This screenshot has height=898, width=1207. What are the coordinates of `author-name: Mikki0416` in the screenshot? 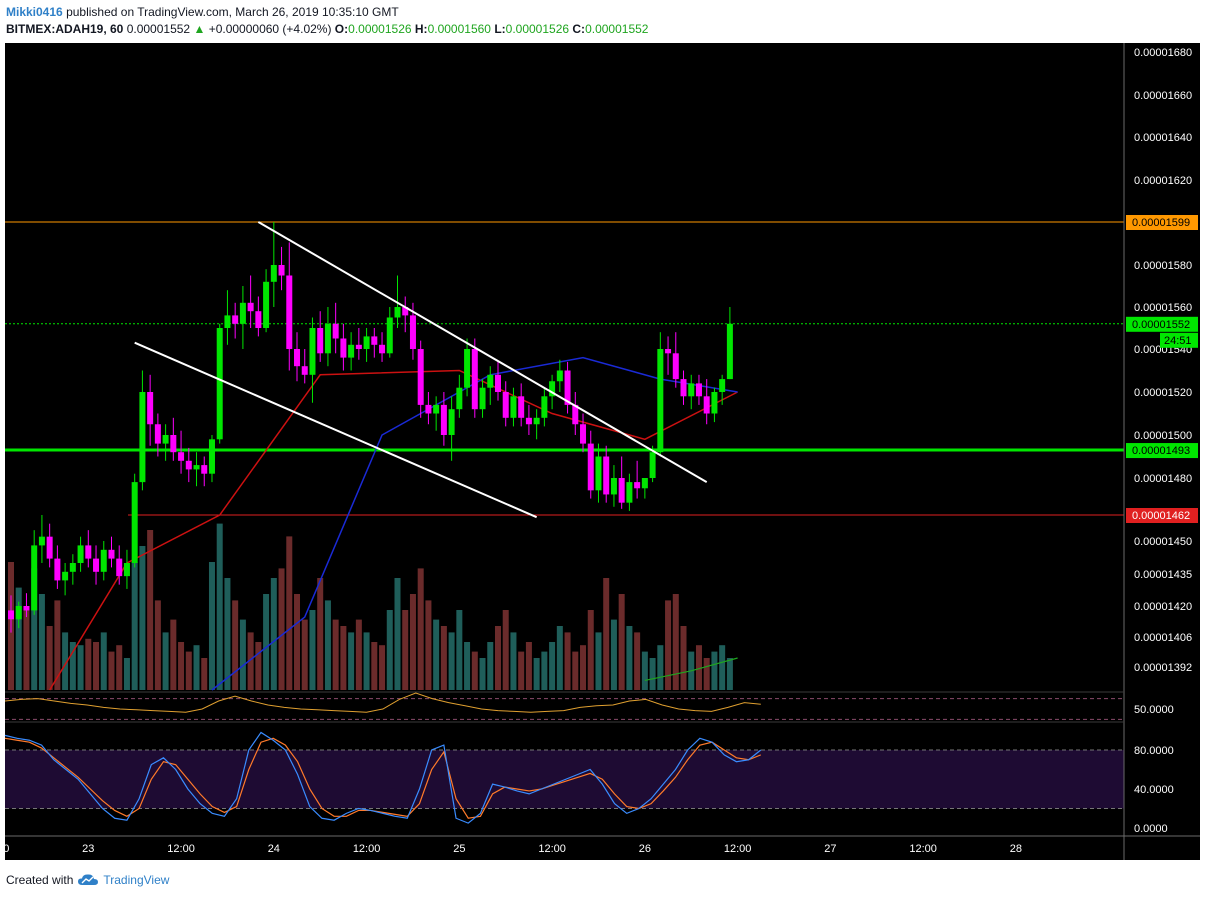 It's located at (34, 12).